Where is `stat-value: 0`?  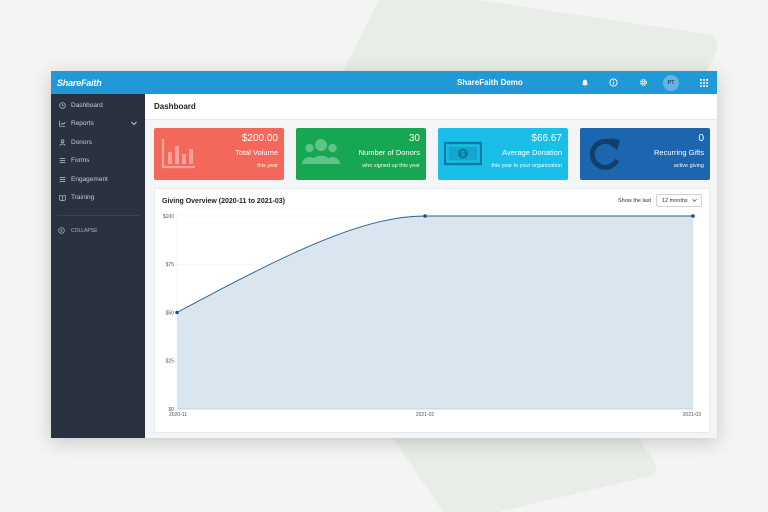 stat-value: 0 is located at coordinates (701, 138).